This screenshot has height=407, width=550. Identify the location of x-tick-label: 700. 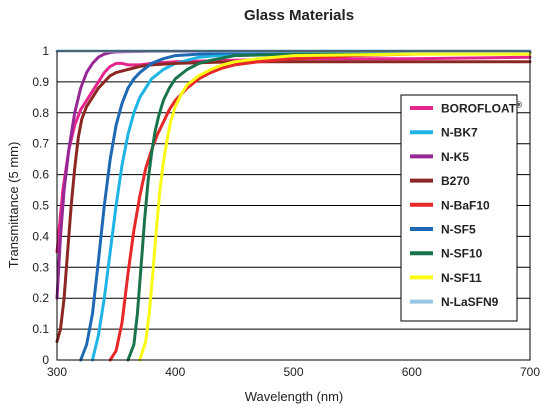
(530, 372).